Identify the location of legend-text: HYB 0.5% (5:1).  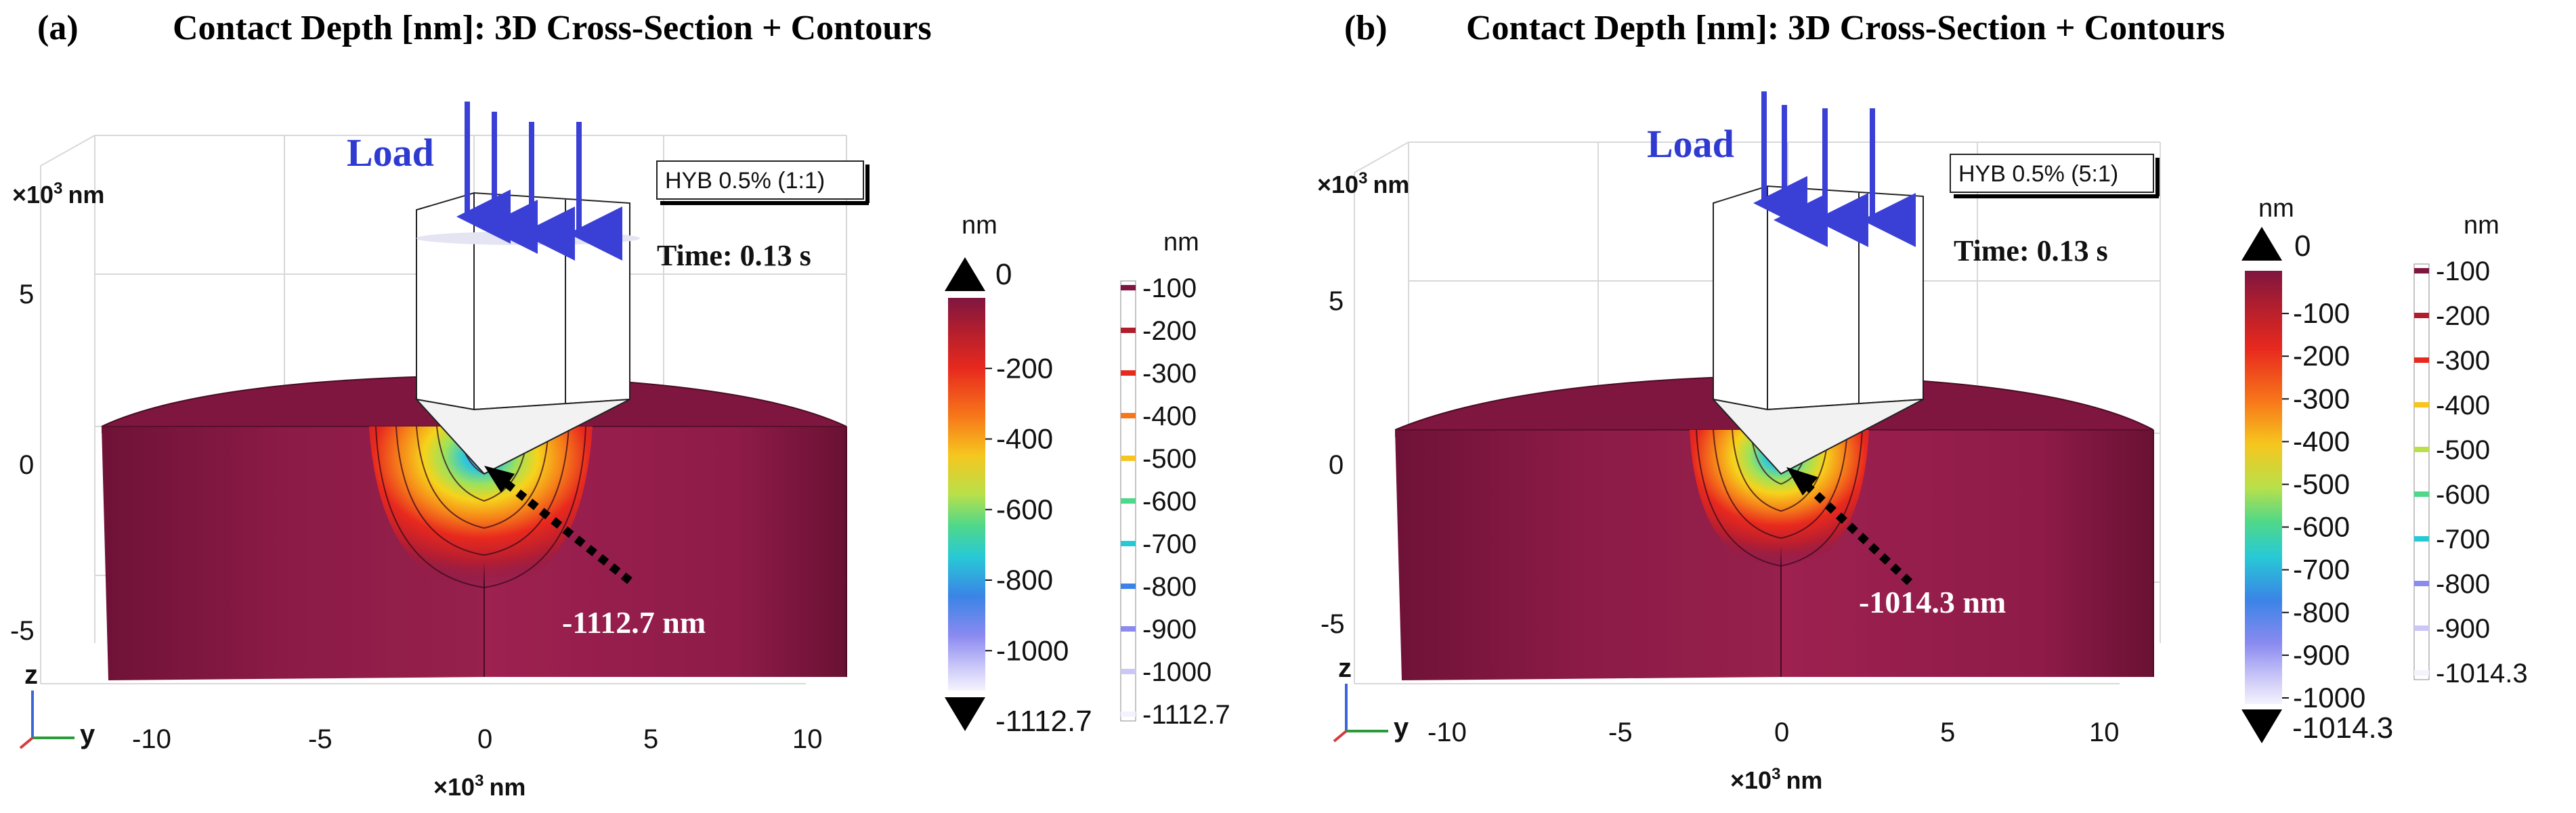
(2038, 174).